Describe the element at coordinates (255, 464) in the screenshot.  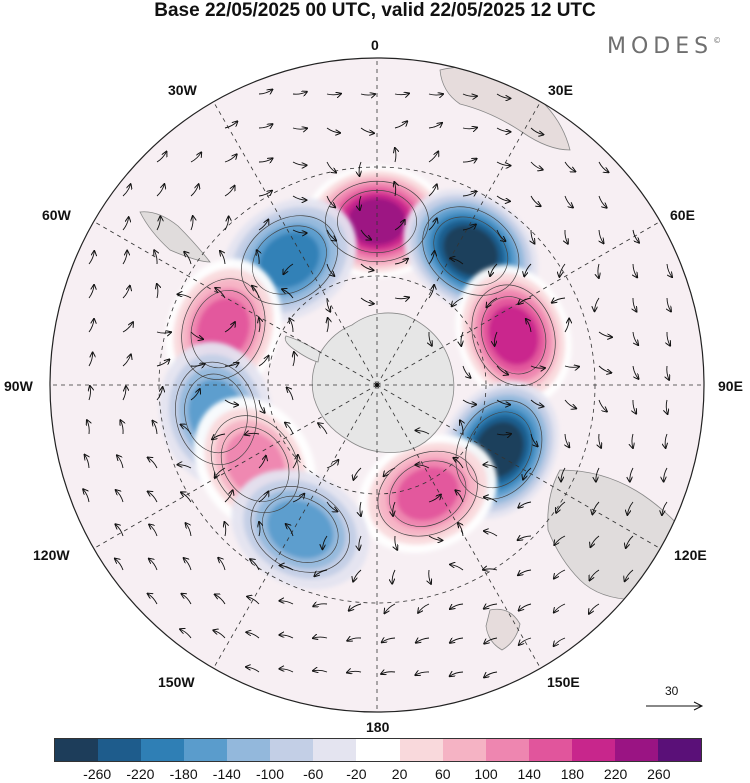
I see `positive-center-125W-contours` at that location.